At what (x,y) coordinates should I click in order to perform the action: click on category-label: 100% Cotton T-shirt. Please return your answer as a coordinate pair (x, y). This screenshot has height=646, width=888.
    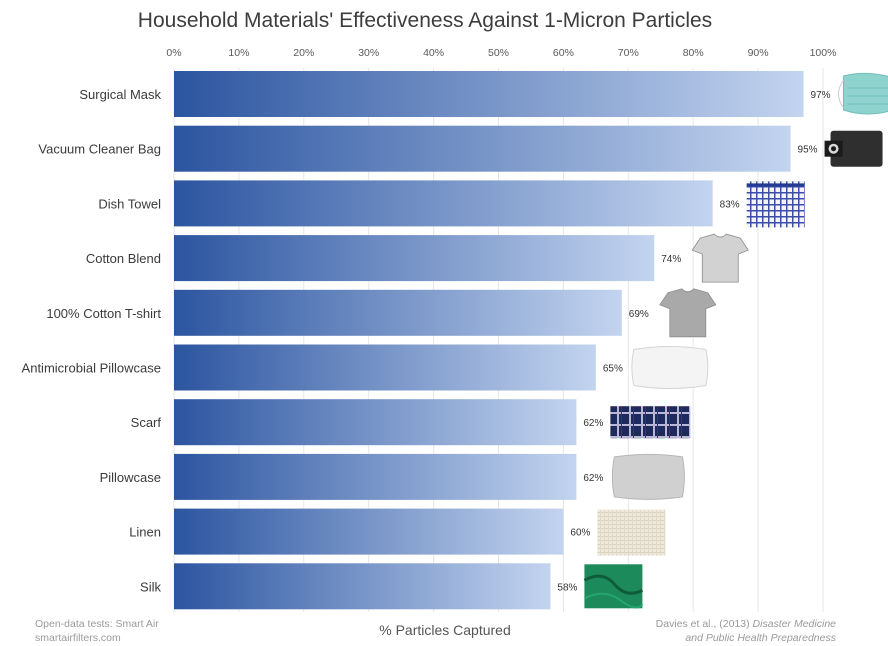
    Looking at the image, I should click on (103, 313).